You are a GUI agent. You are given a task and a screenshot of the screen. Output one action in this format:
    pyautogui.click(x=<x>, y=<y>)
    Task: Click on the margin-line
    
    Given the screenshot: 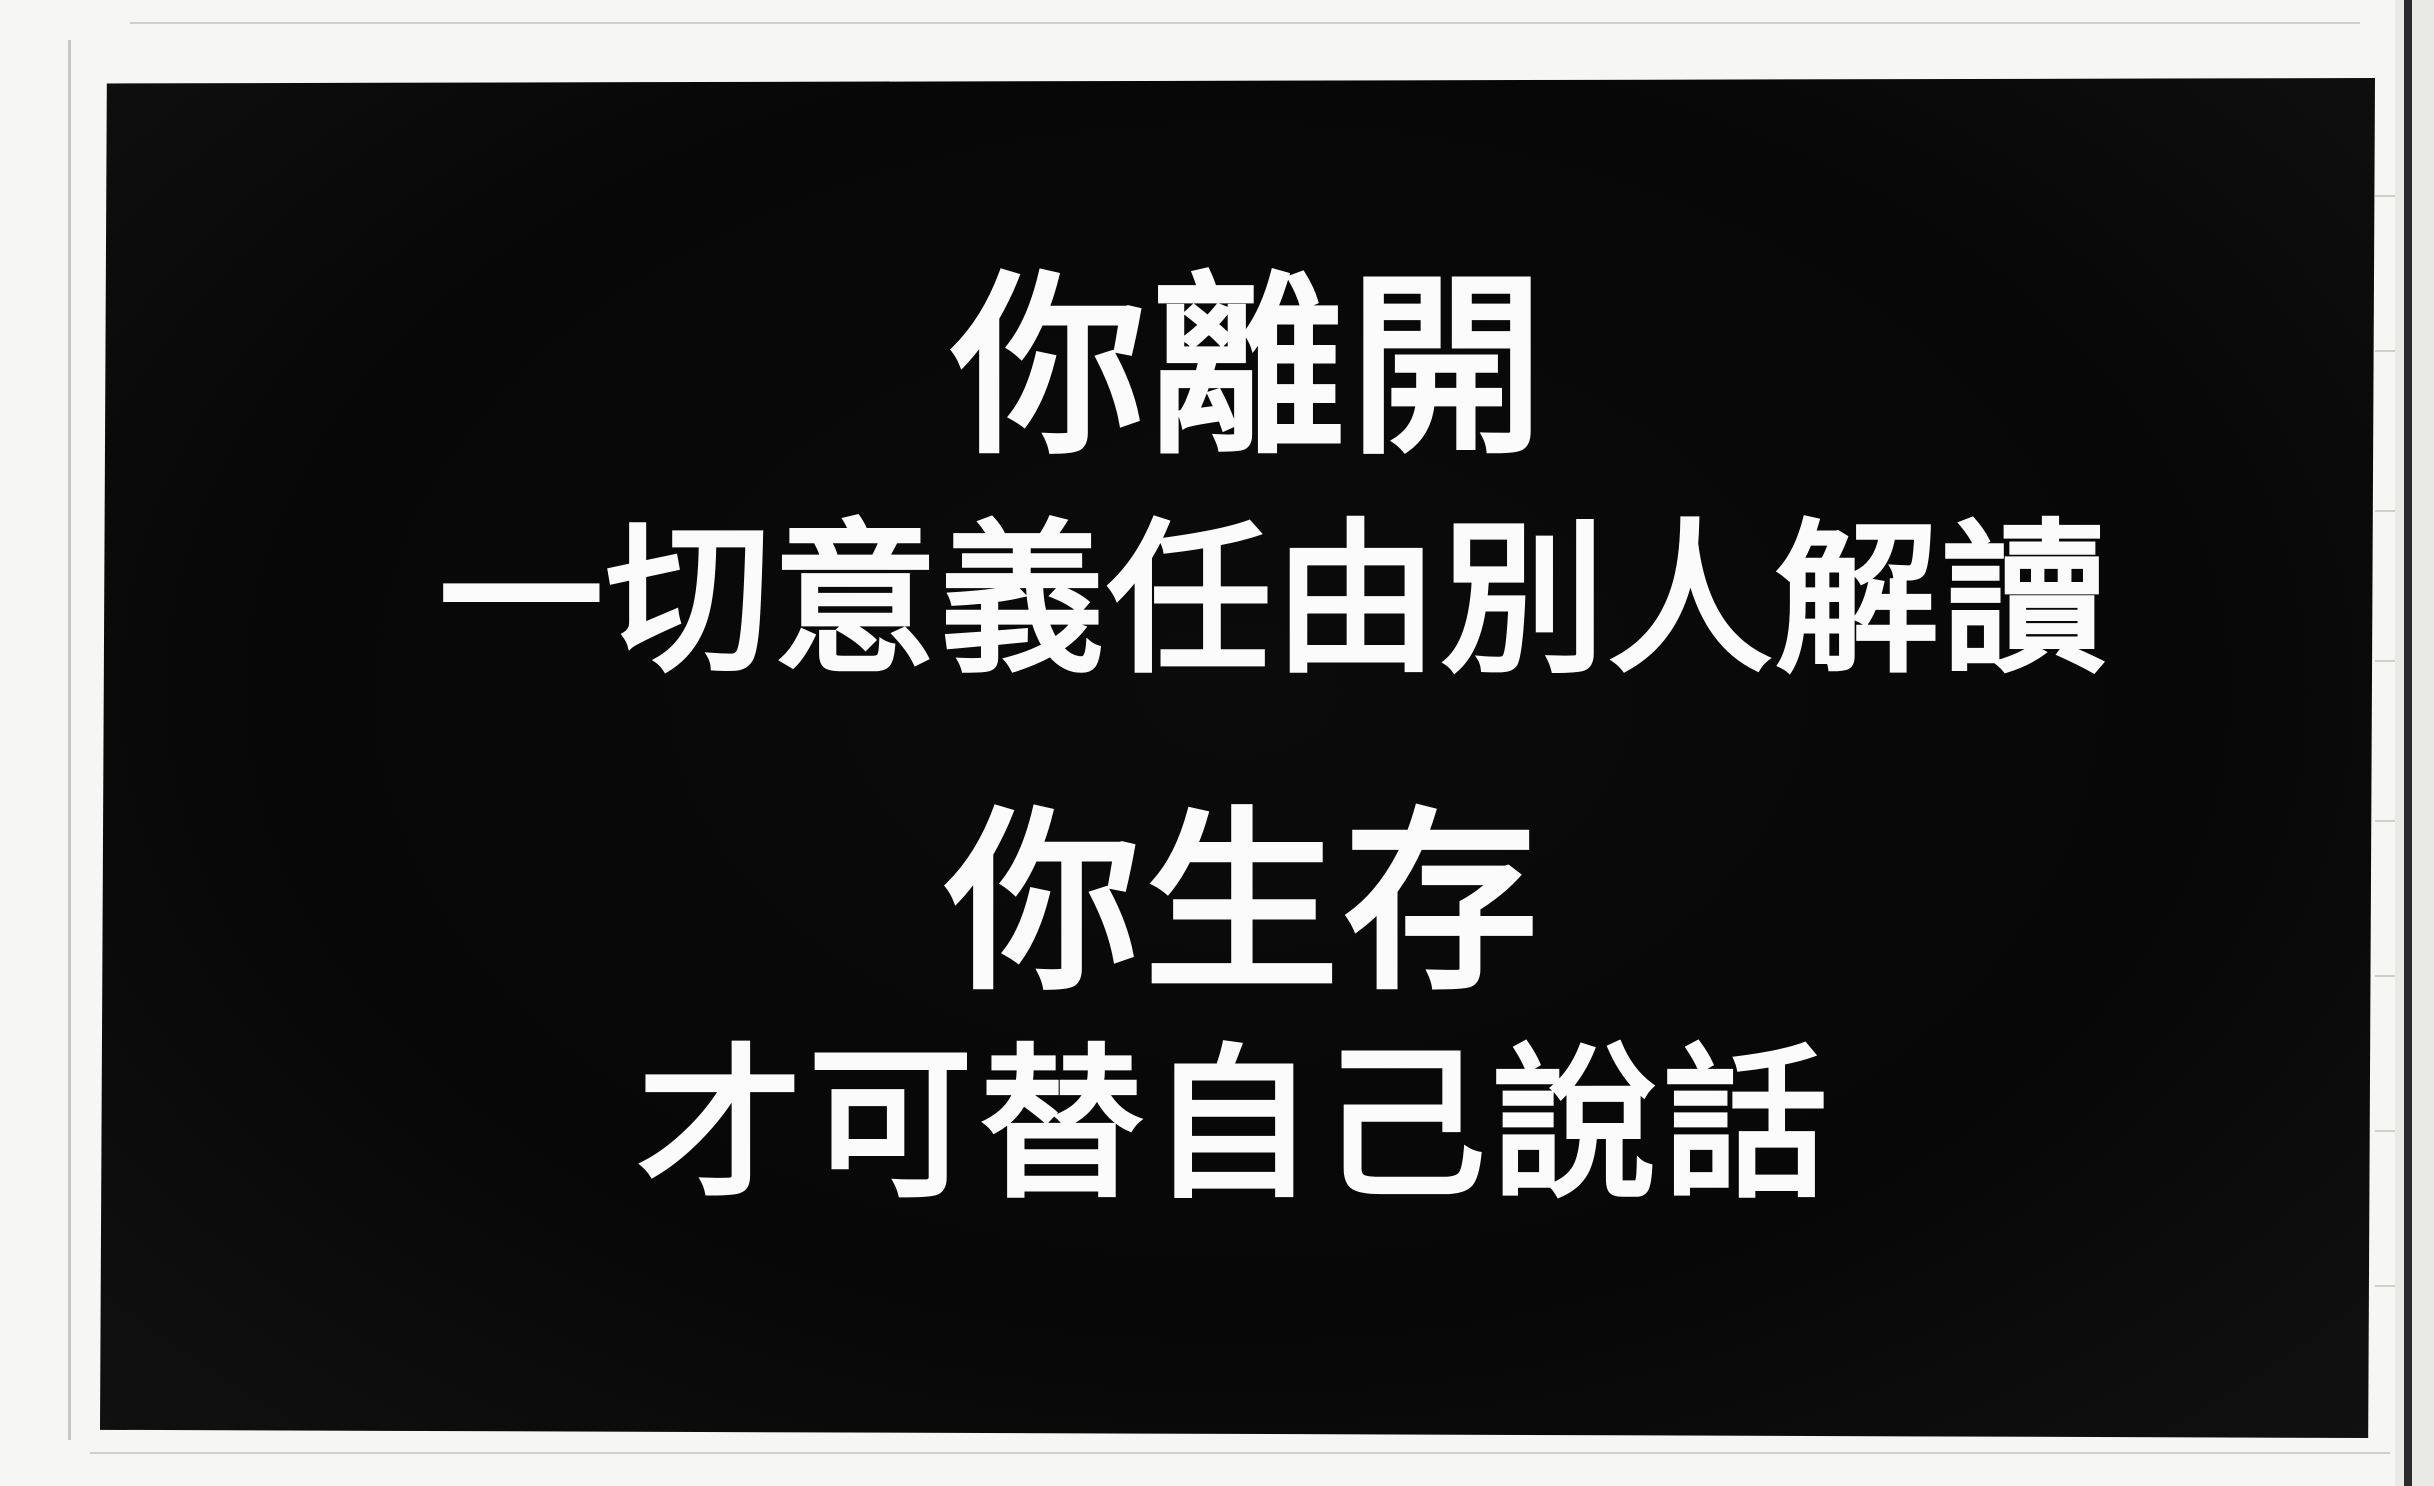 What is the action you would take?
    pyautogui.click(x=69, y=740)
    